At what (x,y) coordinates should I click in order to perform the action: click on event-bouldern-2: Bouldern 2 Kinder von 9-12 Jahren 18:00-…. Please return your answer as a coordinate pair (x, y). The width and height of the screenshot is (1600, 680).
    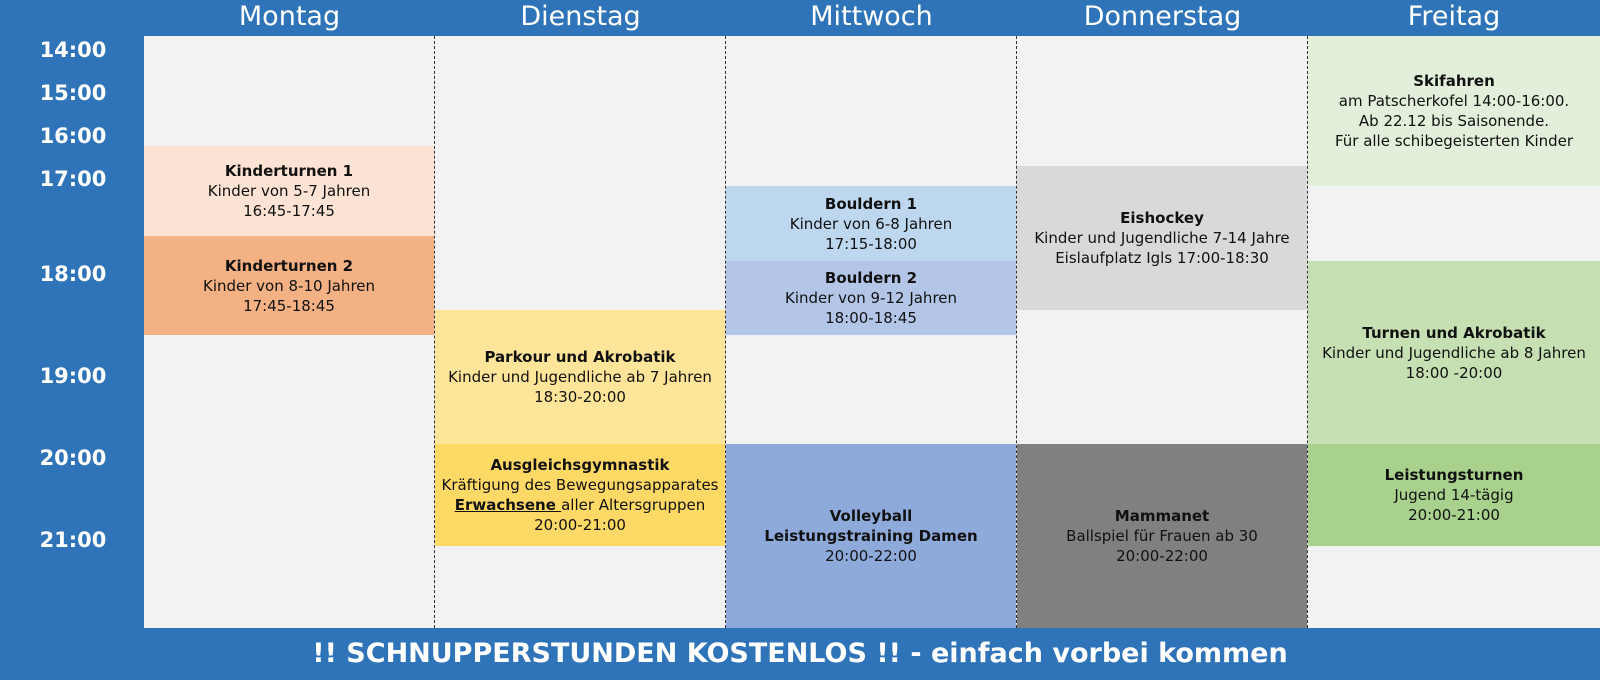
    Looking at the image, I should click on (871, 298).